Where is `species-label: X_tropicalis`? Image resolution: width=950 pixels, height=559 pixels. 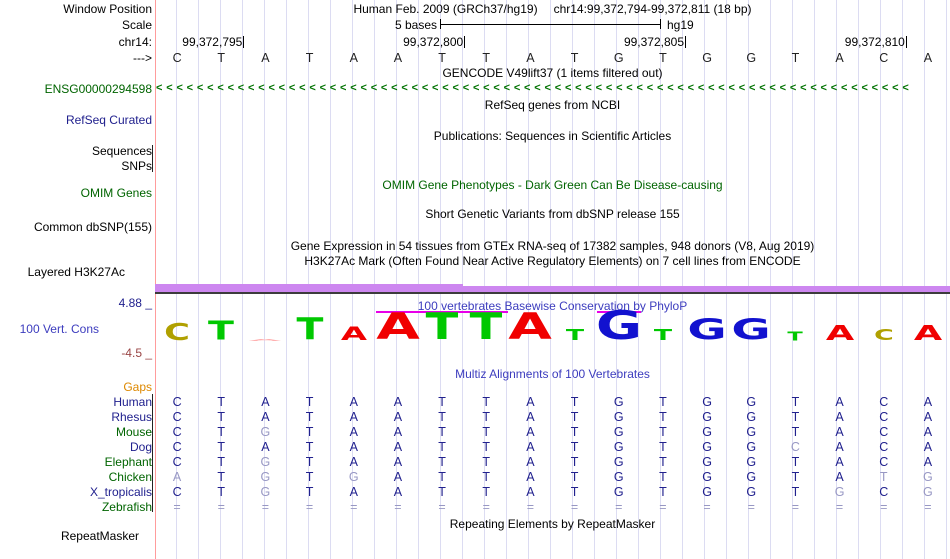 species-label: X_tropicalis is located at coordinates (120, 492).